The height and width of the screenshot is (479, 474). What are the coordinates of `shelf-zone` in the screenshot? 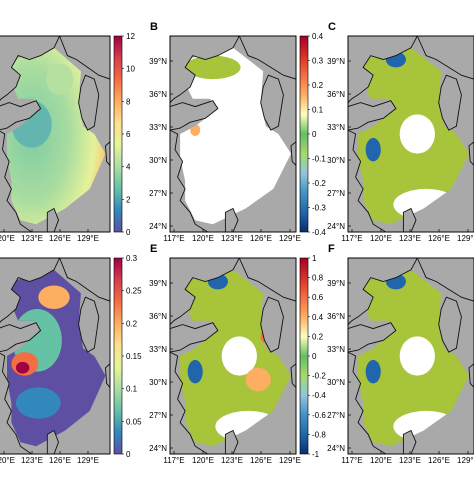 It's located at (38, 403).